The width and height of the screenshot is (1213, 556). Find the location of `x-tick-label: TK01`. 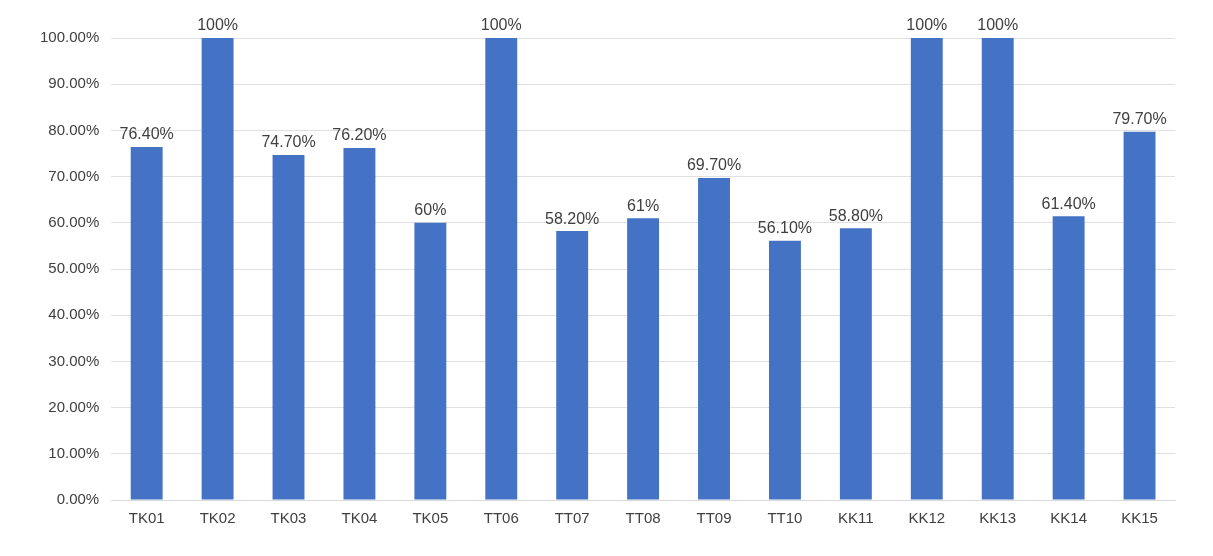

x-tick-label: TK01 is located at coordinates (146, 518).